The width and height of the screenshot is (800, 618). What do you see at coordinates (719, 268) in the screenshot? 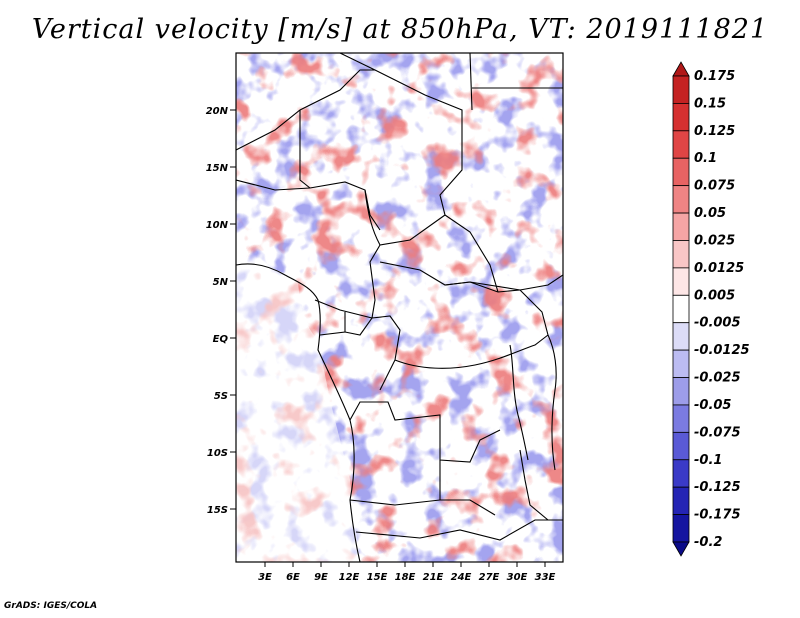
I see `colorbar-label: 0.0125` at bounding box center [719, 268].